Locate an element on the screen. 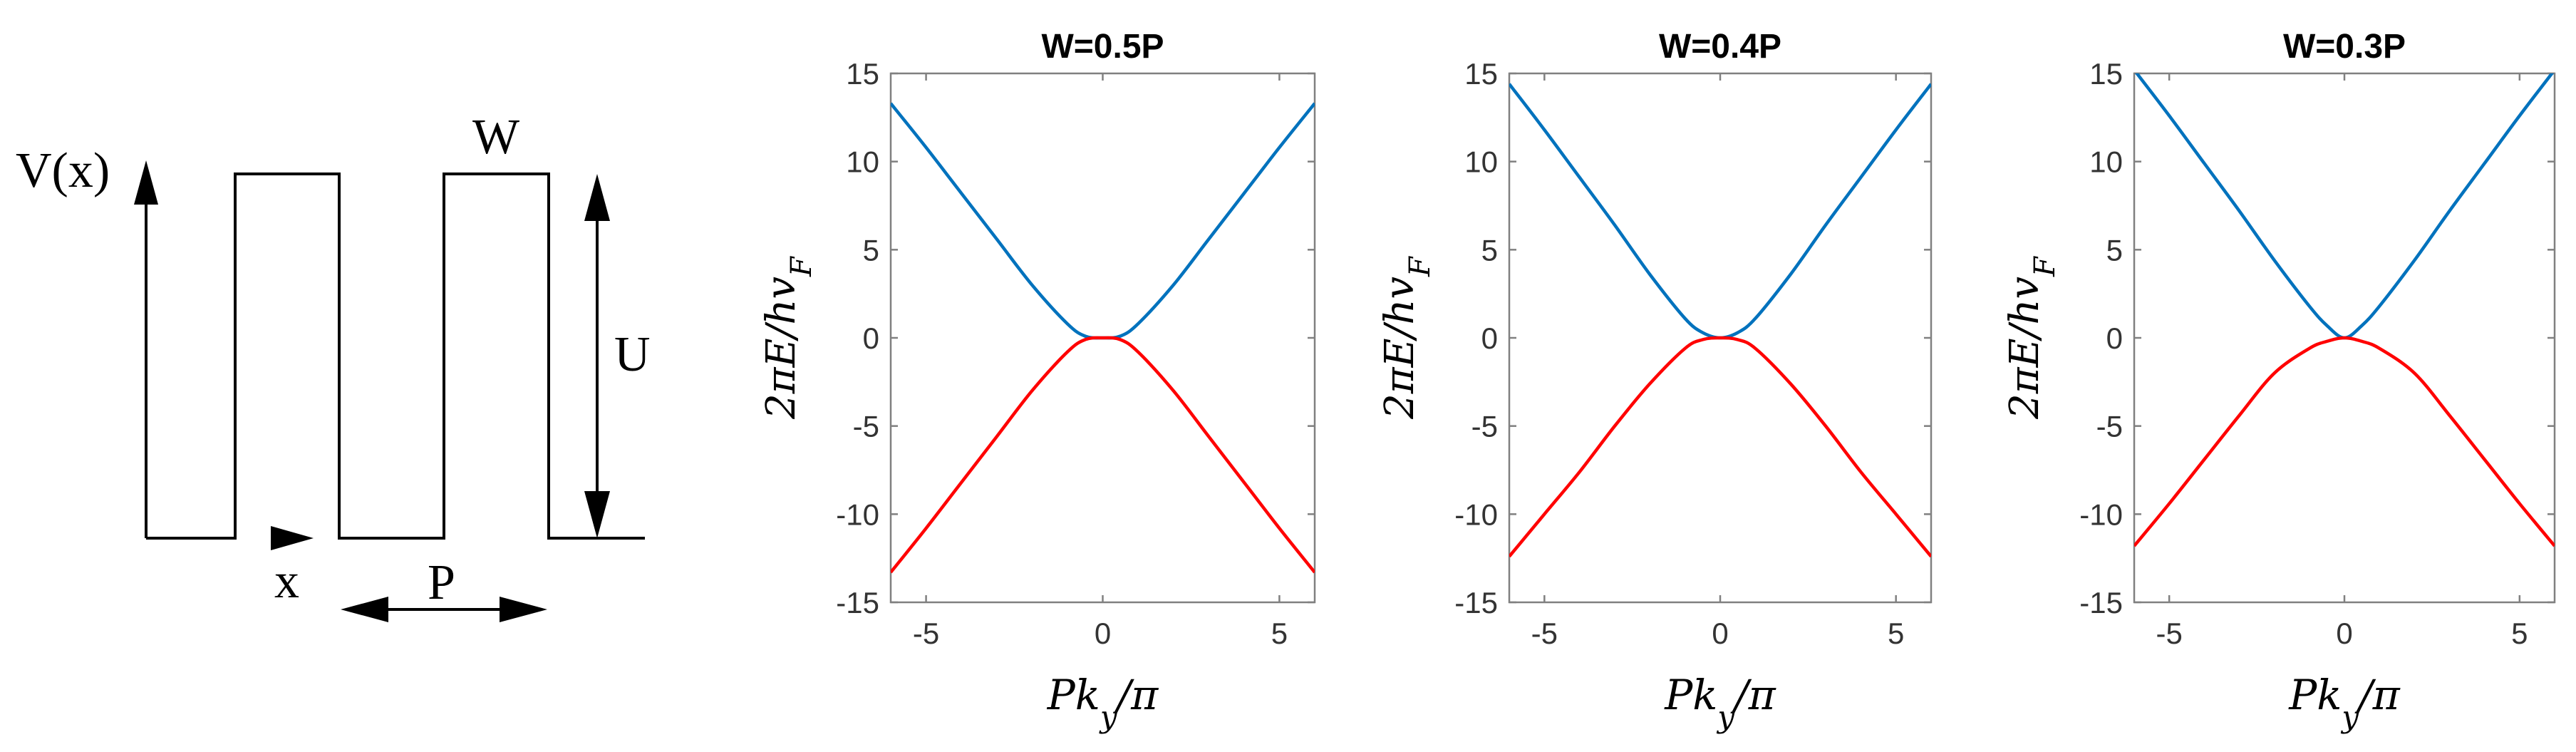 Image resolution: width=2576 pixels, height=752 pixels. p-label: P is located at coordinates (442, 582).